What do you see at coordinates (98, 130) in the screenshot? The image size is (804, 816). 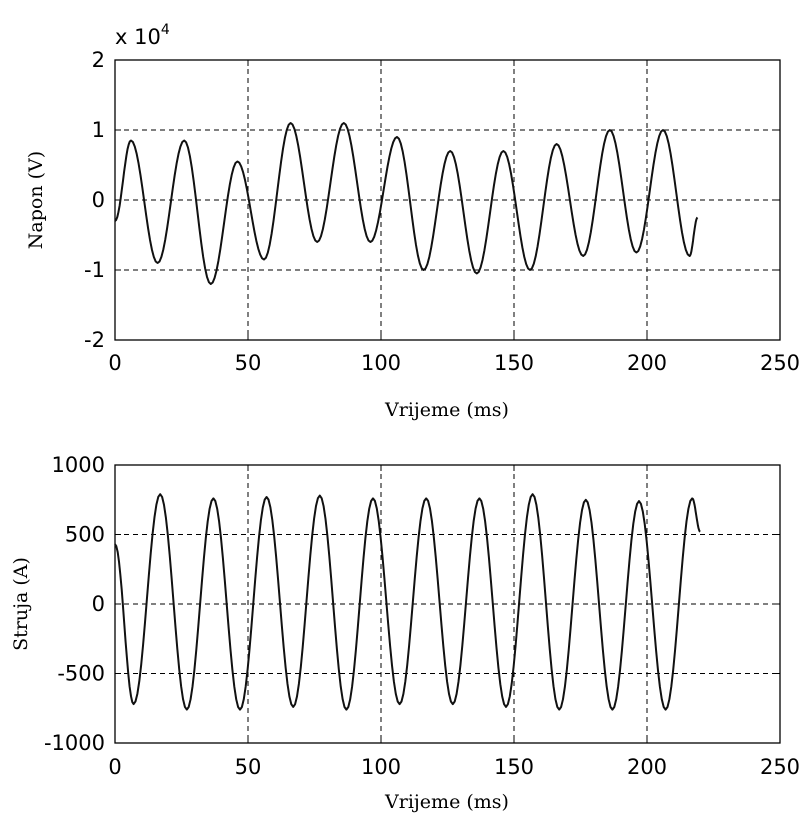 I see `voltage-y-tick-label: 1` at bounding box center [98, 130].